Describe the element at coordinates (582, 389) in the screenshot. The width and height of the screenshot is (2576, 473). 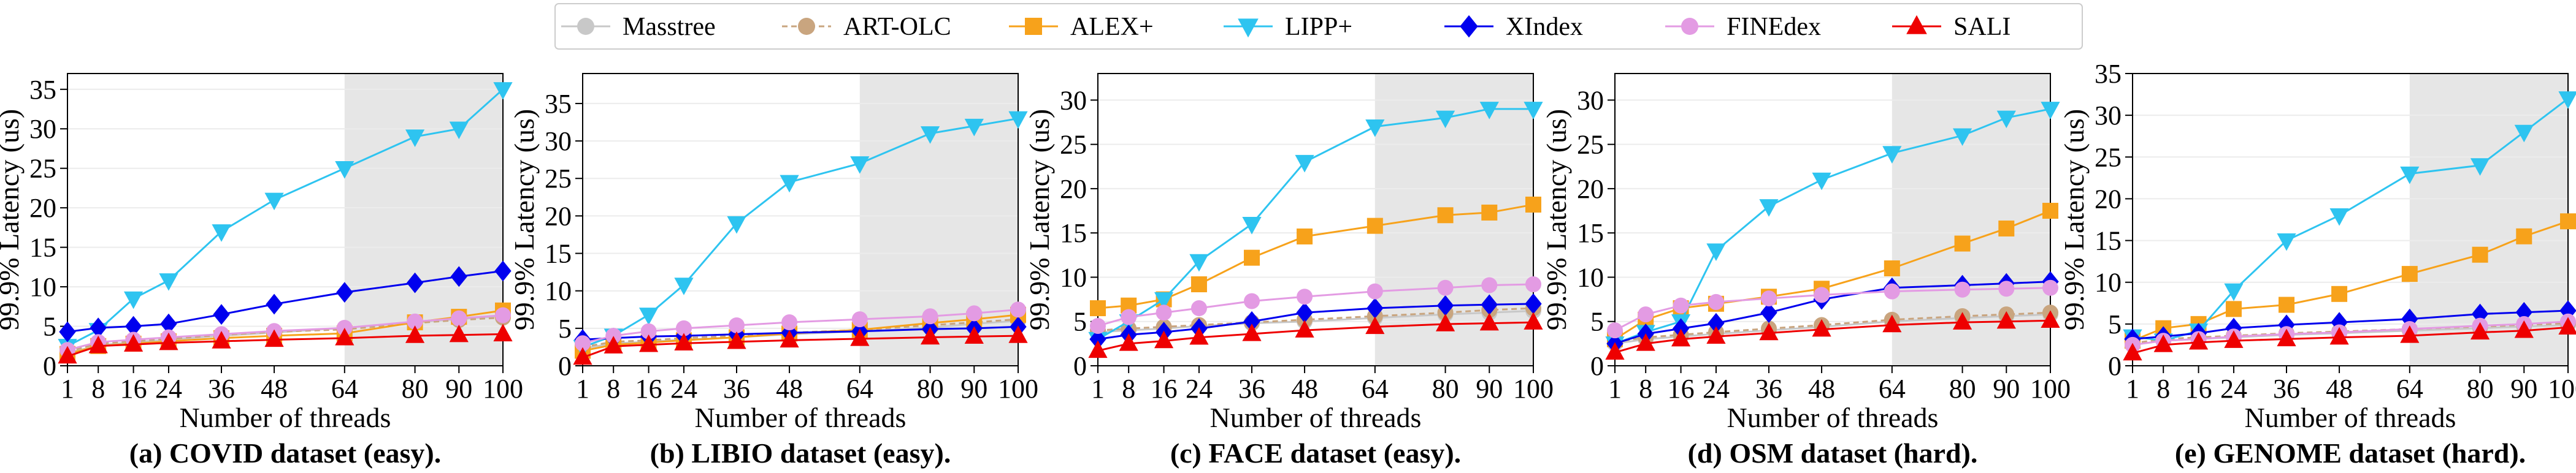
I see `x-tick-label: 1` at that location.